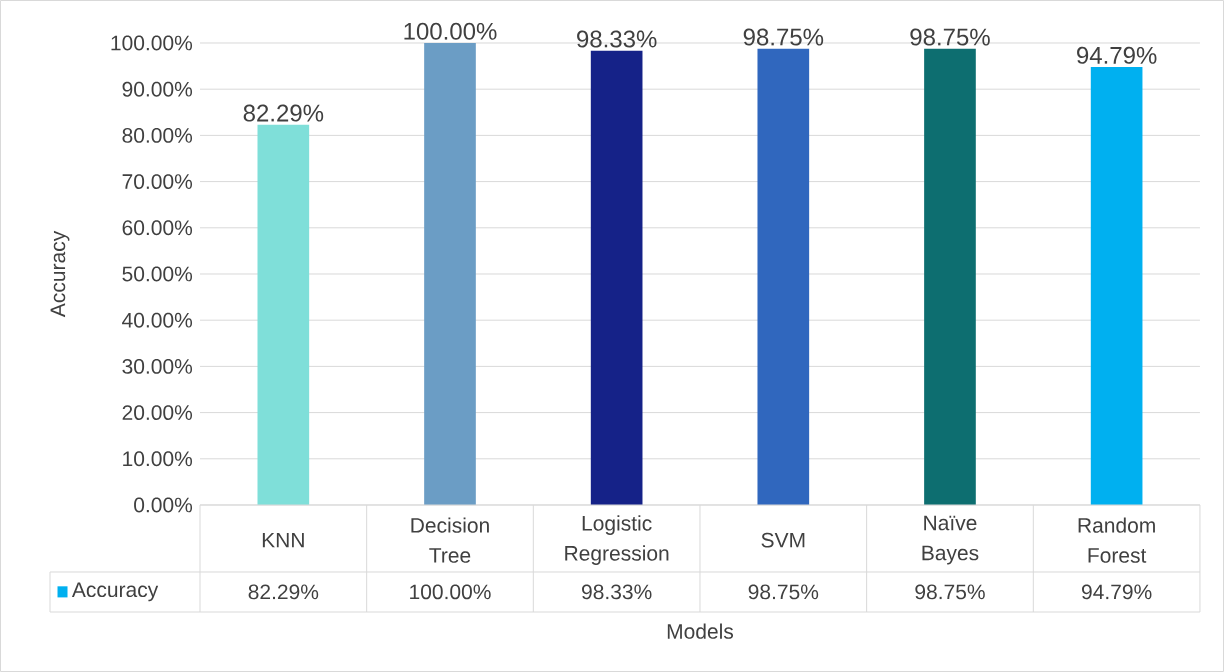  I want to click on y-tick-label: 10.00%, so click(158, 459).